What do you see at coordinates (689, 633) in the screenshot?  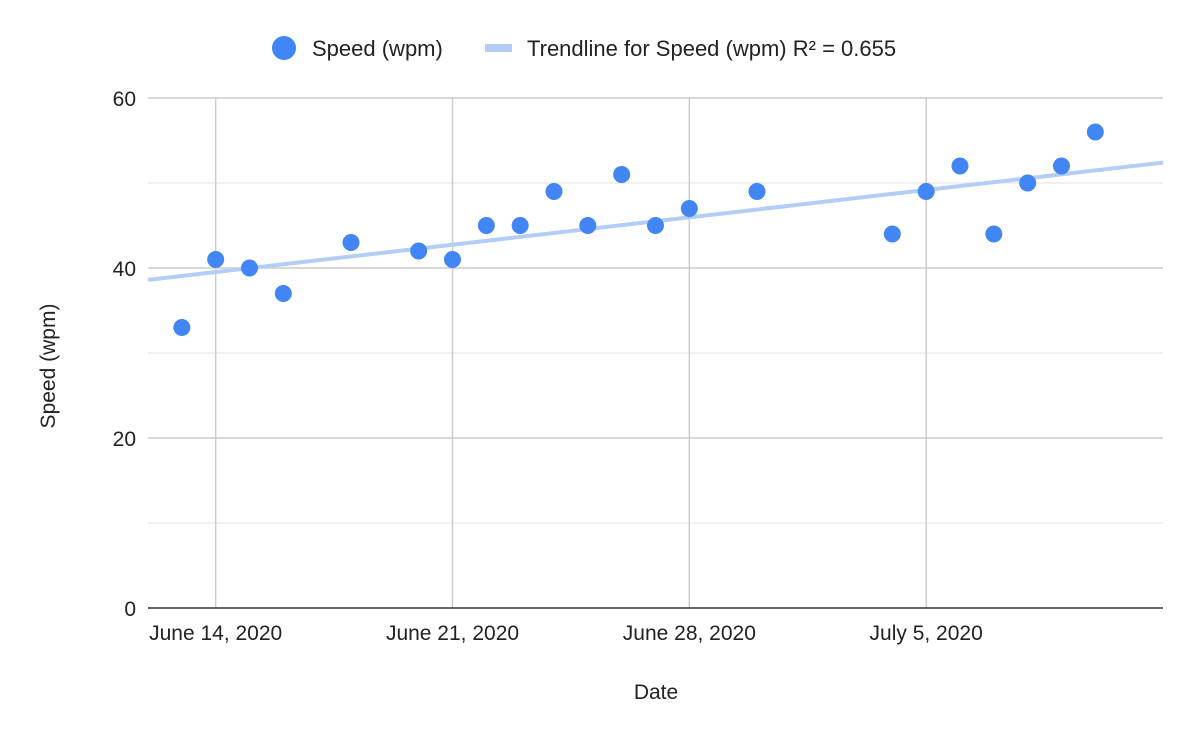 I see `x-tick-label: June 28, 2020` at bounding box center [689, 633].